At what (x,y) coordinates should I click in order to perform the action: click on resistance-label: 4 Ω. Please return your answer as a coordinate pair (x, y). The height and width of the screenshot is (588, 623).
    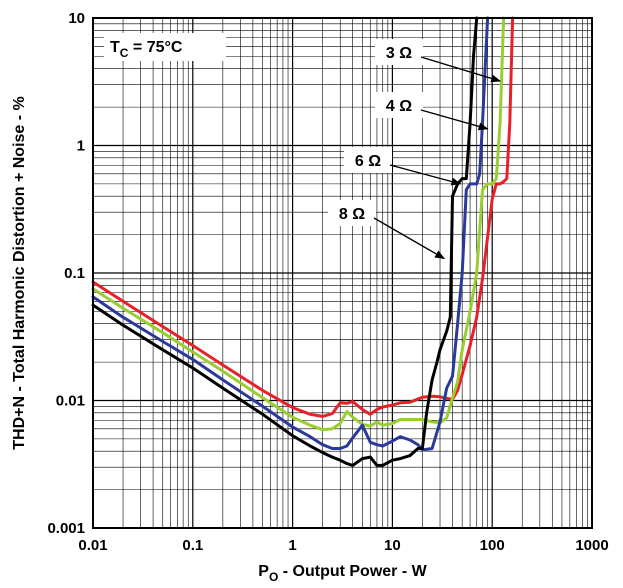
    Looking at the image, I should click on (399, 106).